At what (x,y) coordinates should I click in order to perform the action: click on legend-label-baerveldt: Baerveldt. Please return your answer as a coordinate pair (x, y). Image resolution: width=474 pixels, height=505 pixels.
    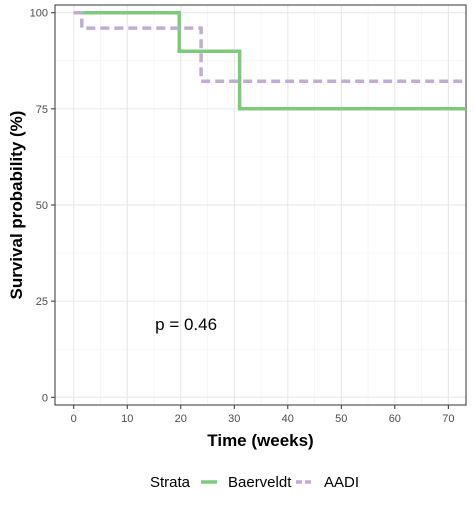
    Looking at the image, I should click on (260, 482).